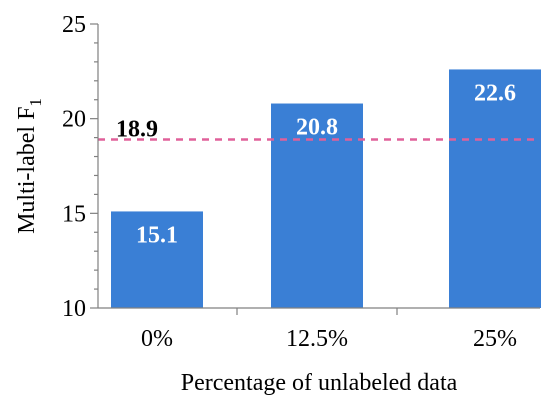 Image resolution: width=541 pixels, height=396 pixels. I want to click on y-axis-title-subscript: 1, so click(35, 102).